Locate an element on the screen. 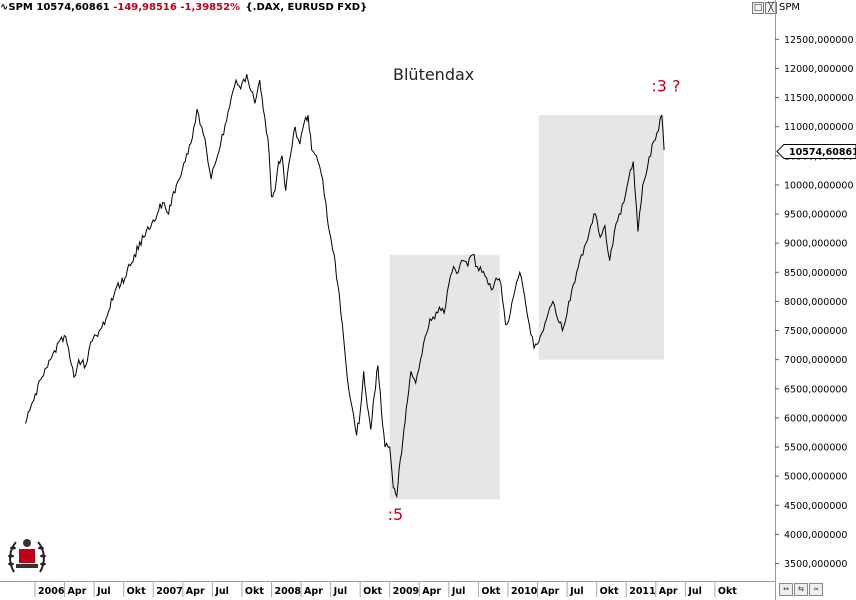  x-tick-label: 2006 is located at coordinates (51, 591).